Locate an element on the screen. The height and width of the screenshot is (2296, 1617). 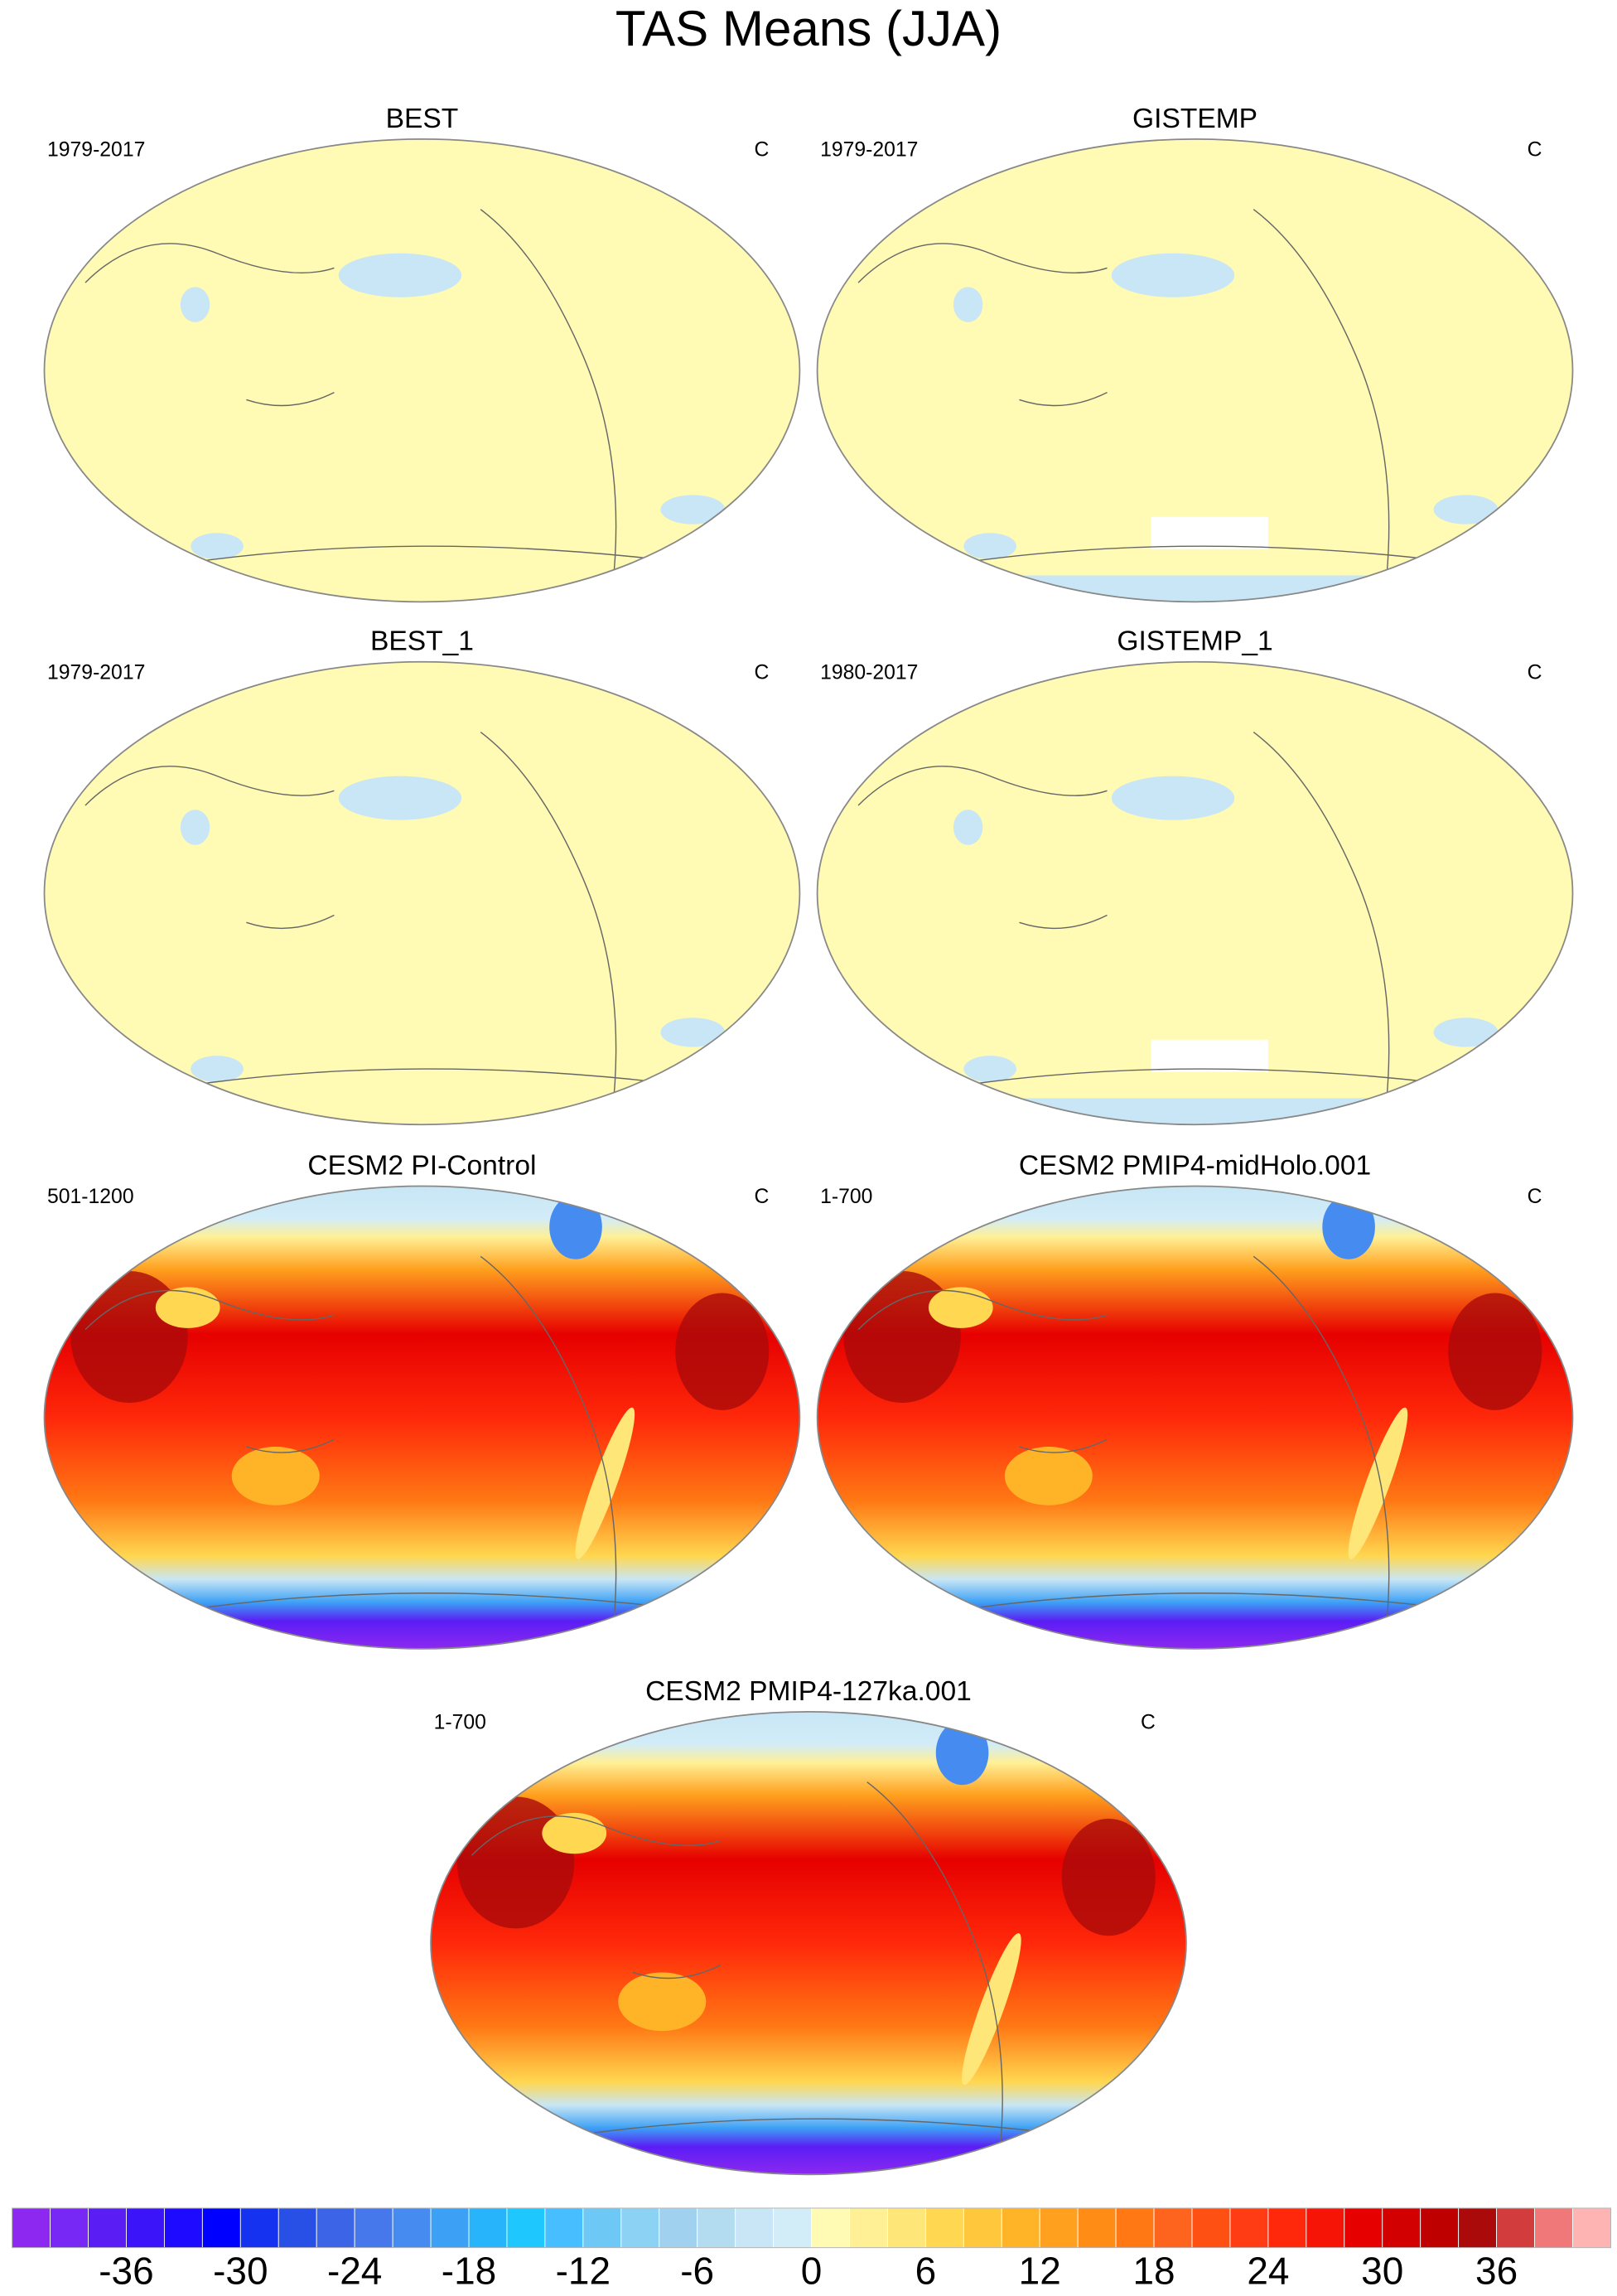
colorbar: -36 -30 -24 -18 -12 -6 0 6 12 18 24 30 36 is located at coordinates (811, 2250).